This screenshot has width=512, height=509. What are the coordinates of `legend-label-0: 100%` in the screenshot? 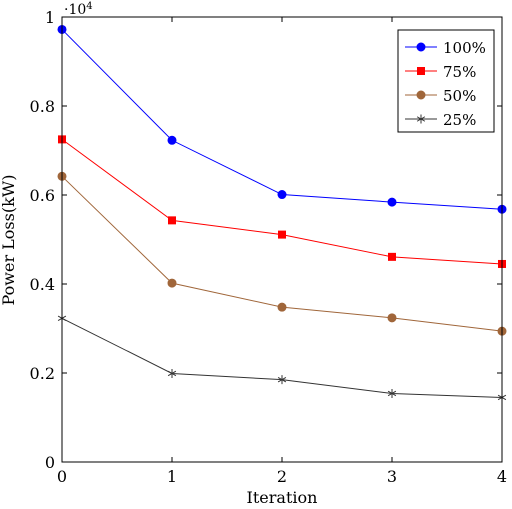 It's located at (464, 48).